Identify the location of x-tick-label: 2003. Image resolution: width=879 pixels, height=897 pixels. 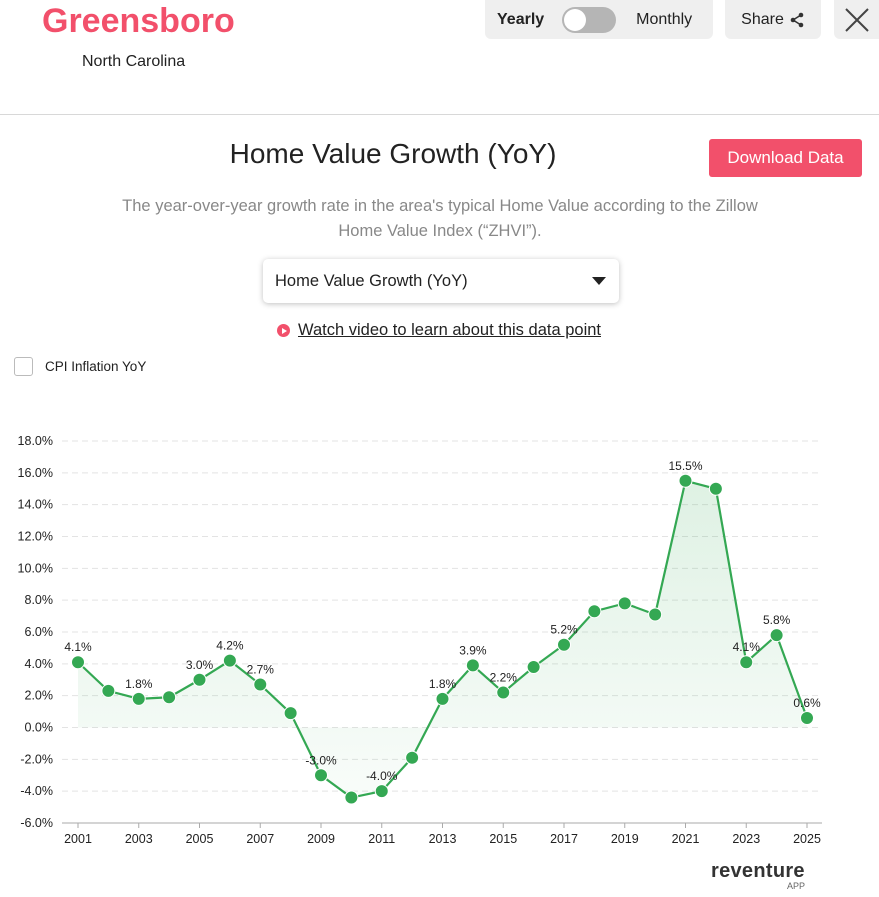
(139, 839).